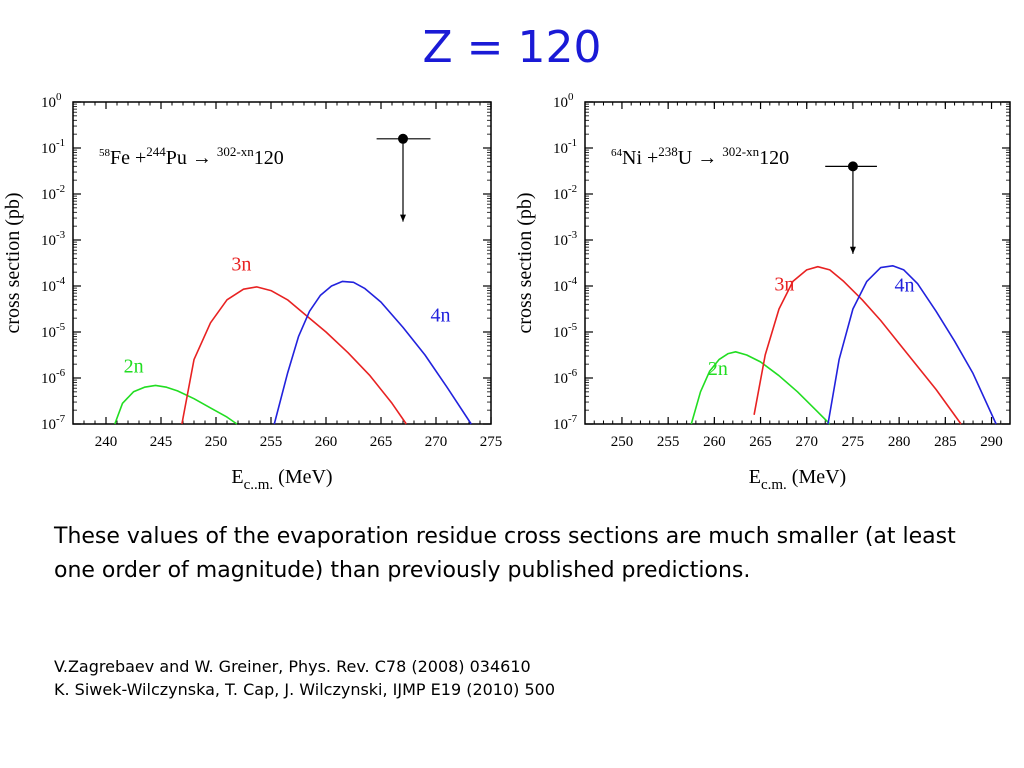  Describe the element at coordinates (61, 281) in the screenshot. I see `y-tick-exponent: -4` at that location.